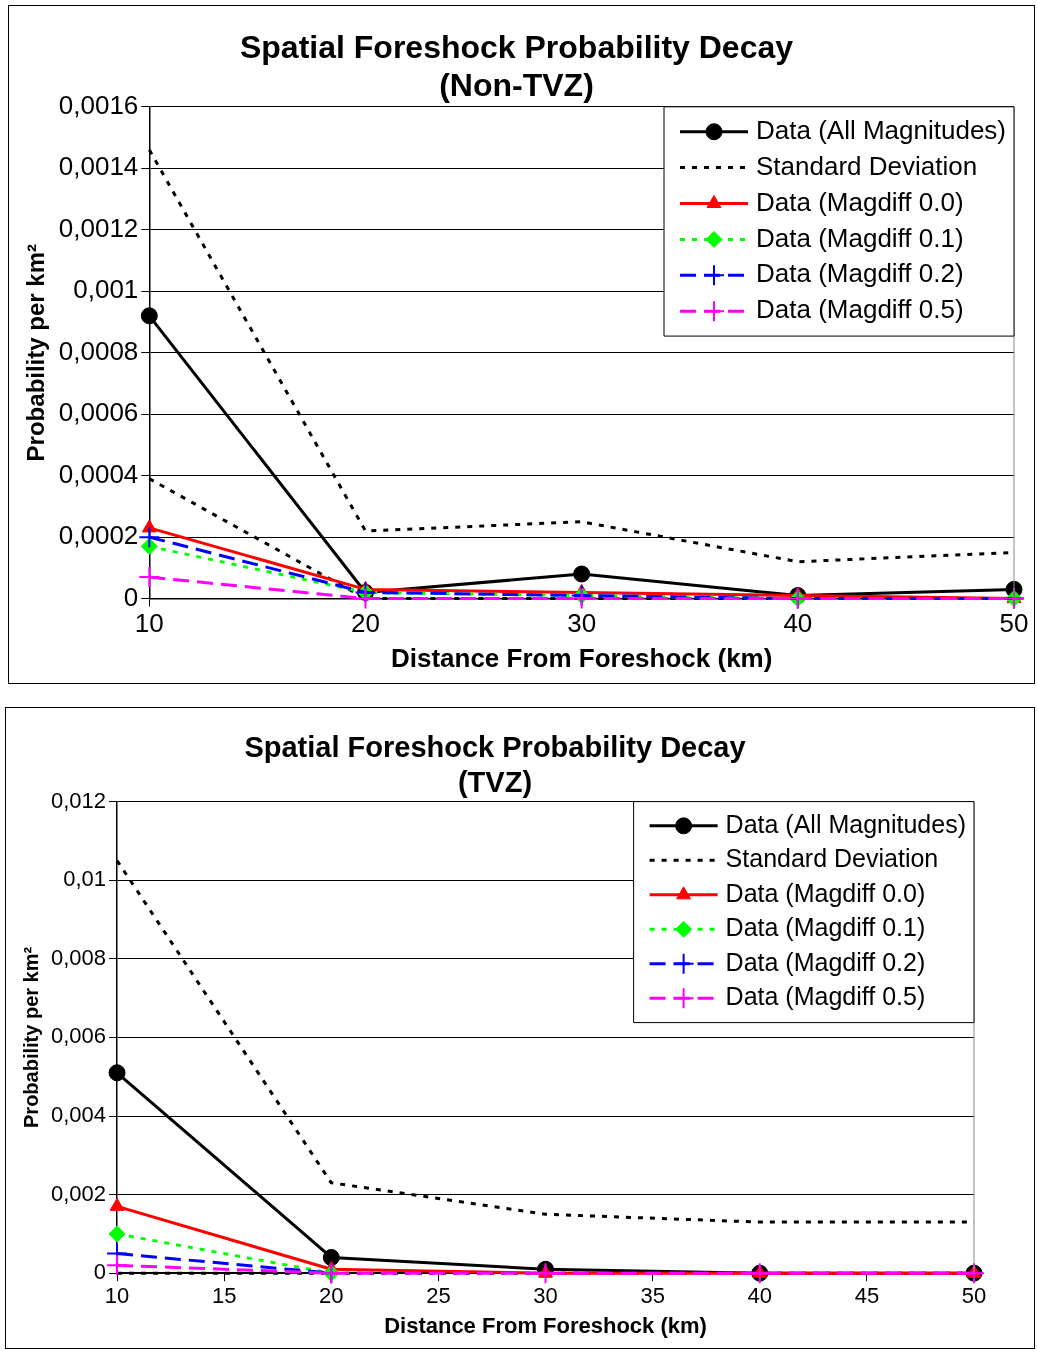 This screenshot has height=1351, width=1037. Describe the element at coordinates (652, 1296) in the screenshot. I see `x-tick-label: 35` at that location.